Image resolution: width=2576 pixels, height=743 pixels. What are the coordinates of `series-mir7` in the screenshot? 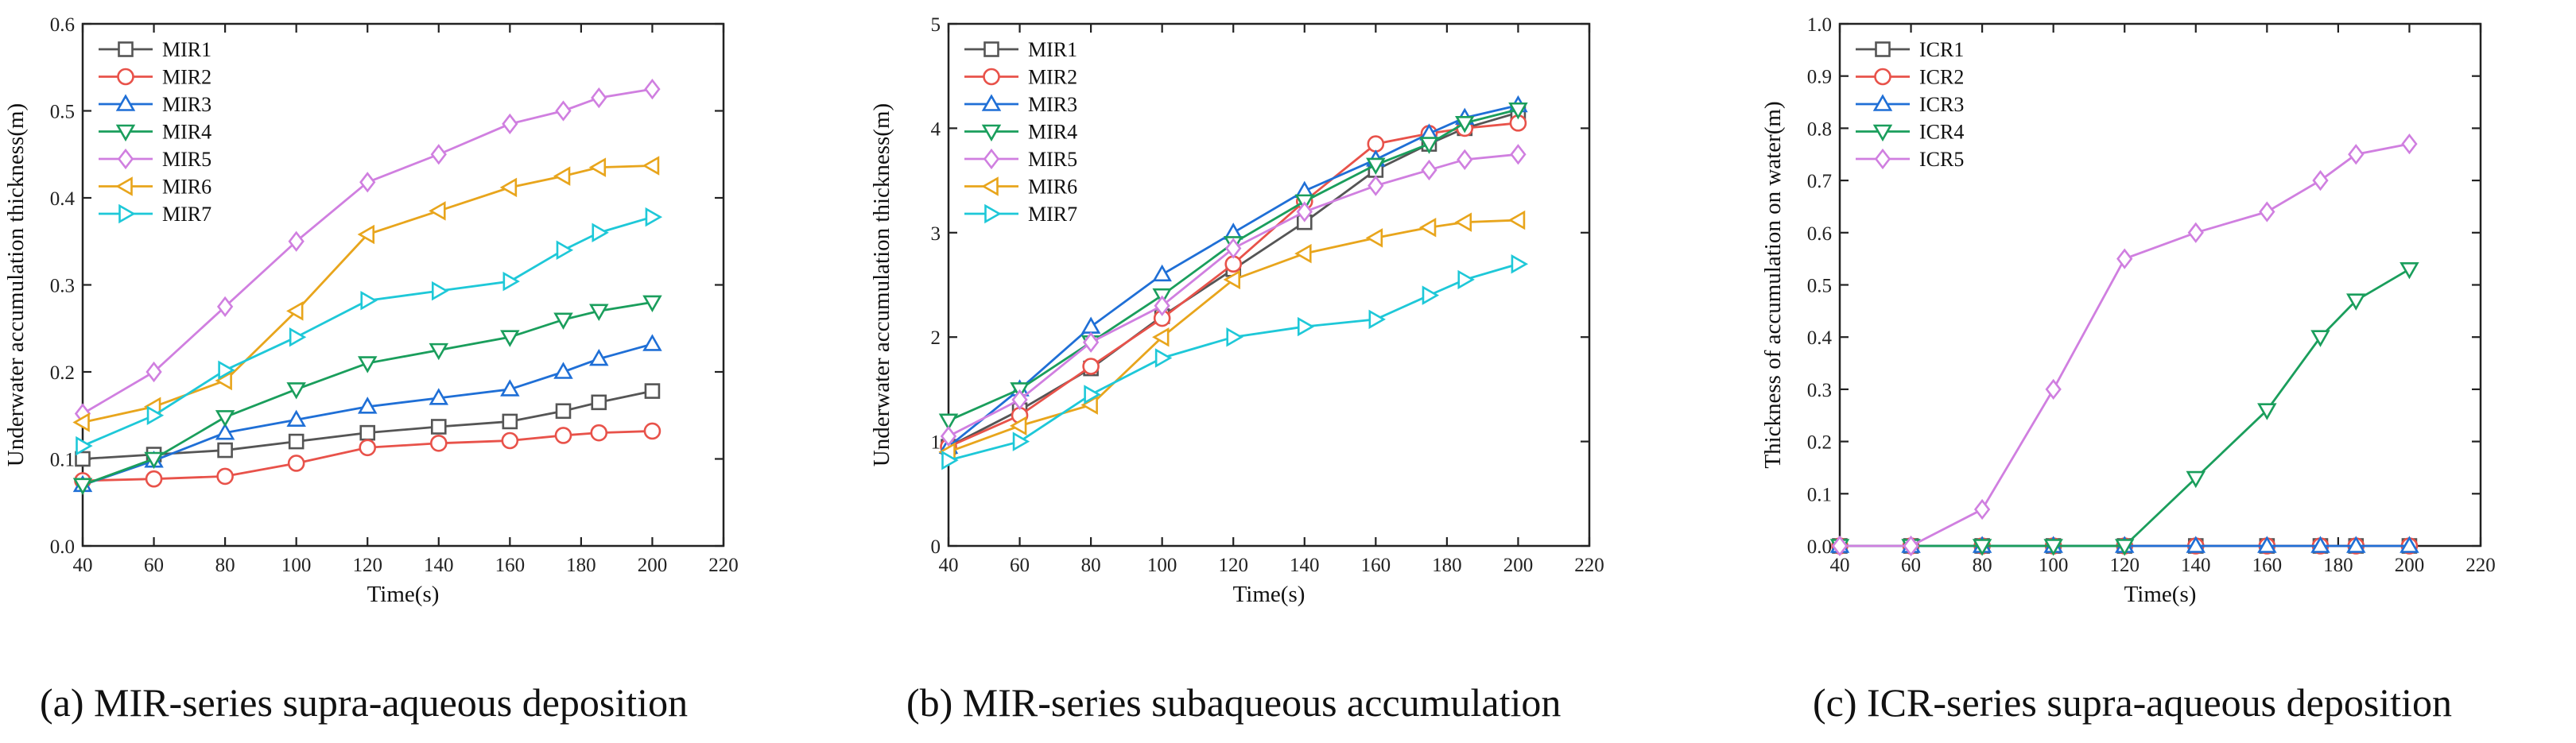 It's located at (370, 331).